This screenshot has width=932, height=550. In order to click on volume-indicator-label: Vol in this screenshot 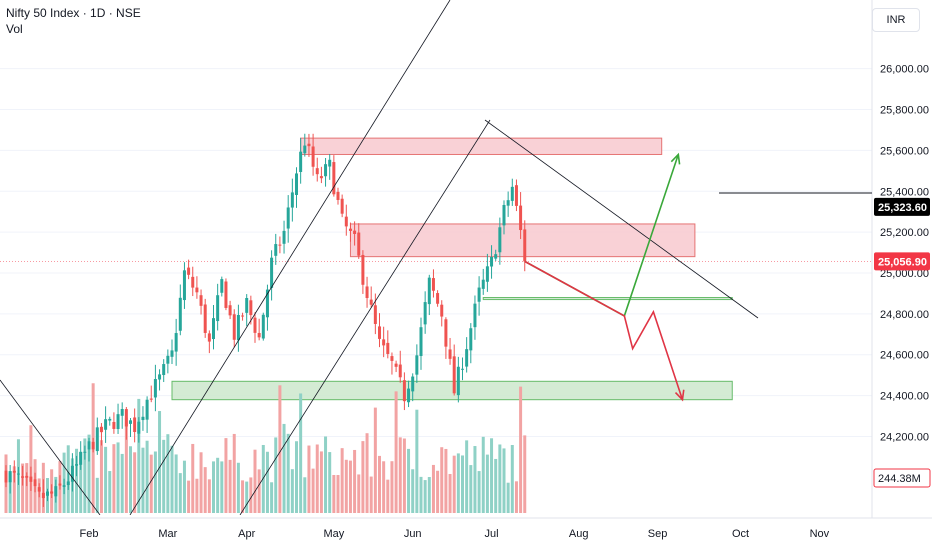, I will do `click(14, 29)`.